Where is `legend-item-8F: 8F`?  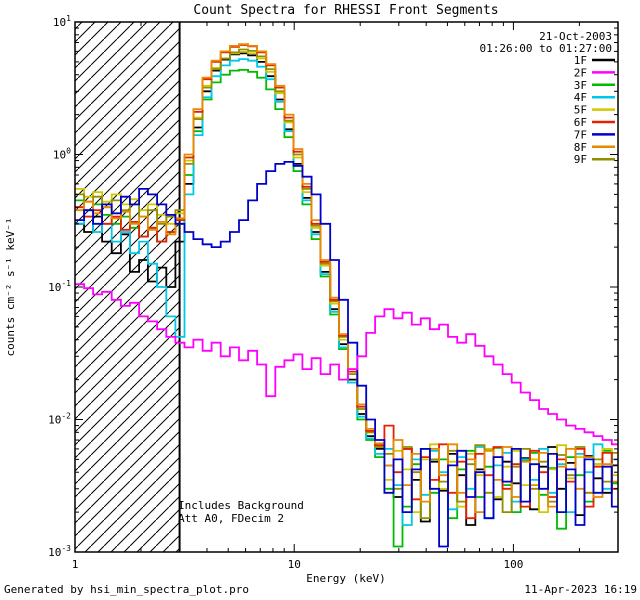 legend-item-8F: 8F is located at coordinates (594, 147).